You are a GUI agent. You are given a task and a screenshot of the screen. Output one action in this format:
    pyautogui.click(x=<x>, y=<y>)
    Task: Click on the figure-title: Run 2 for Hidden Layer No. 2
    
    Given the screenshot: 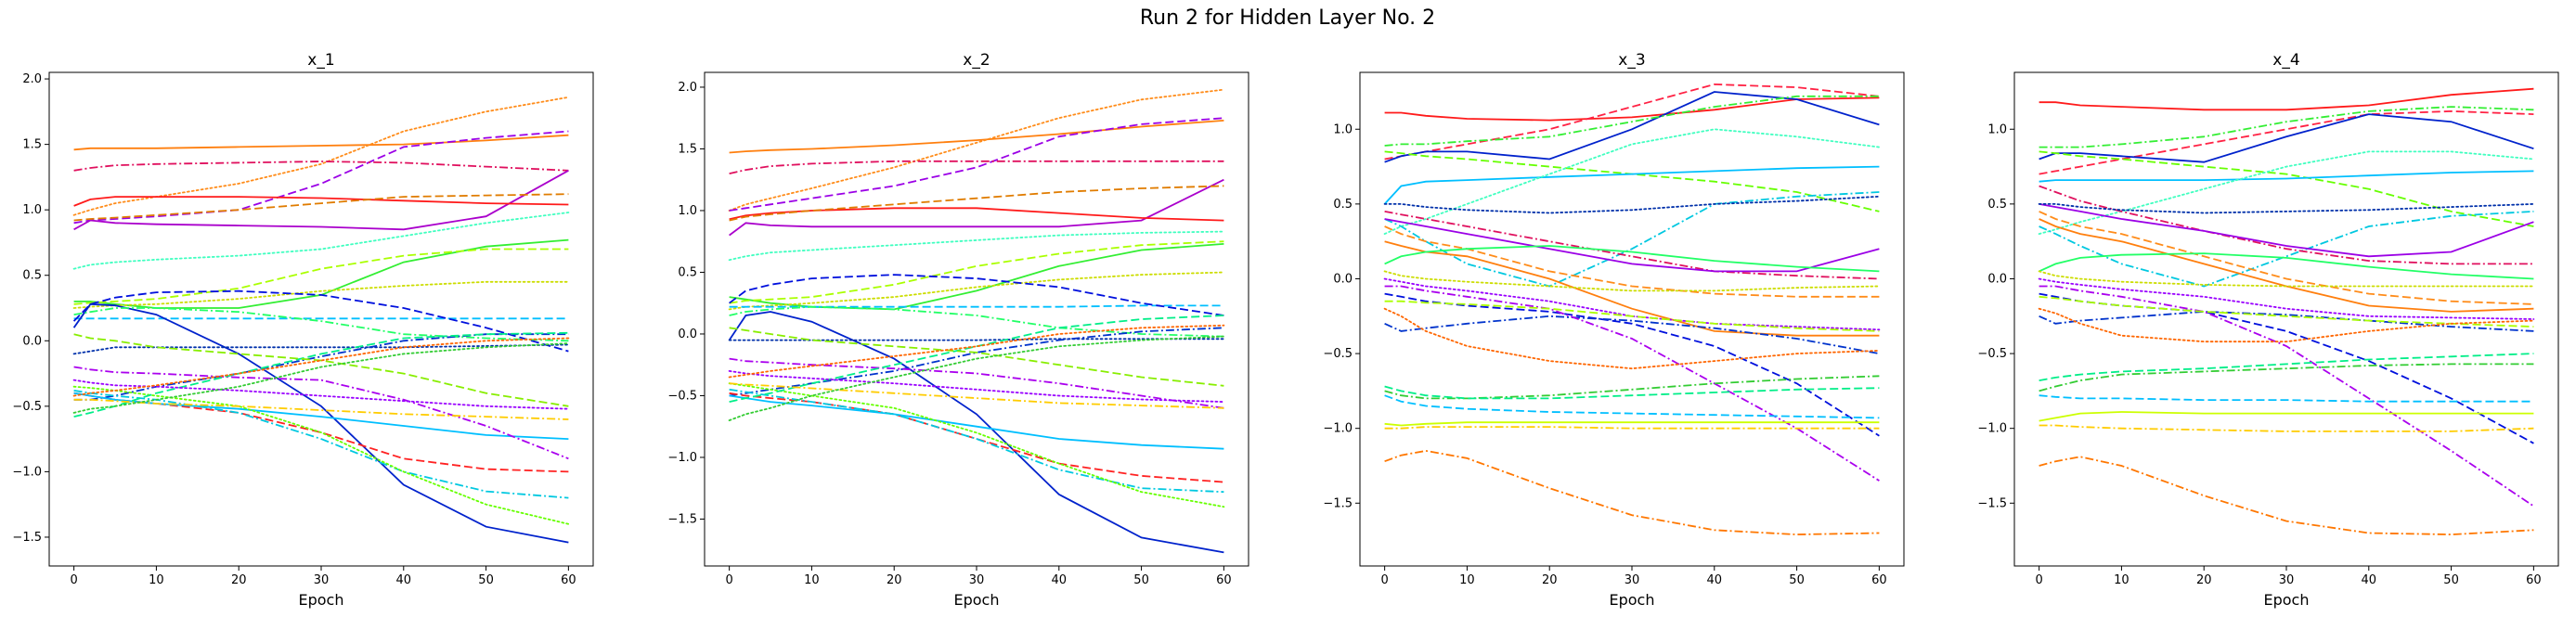 What is the action you would take?
    pyautogui.click(x=1287, y=18)
    